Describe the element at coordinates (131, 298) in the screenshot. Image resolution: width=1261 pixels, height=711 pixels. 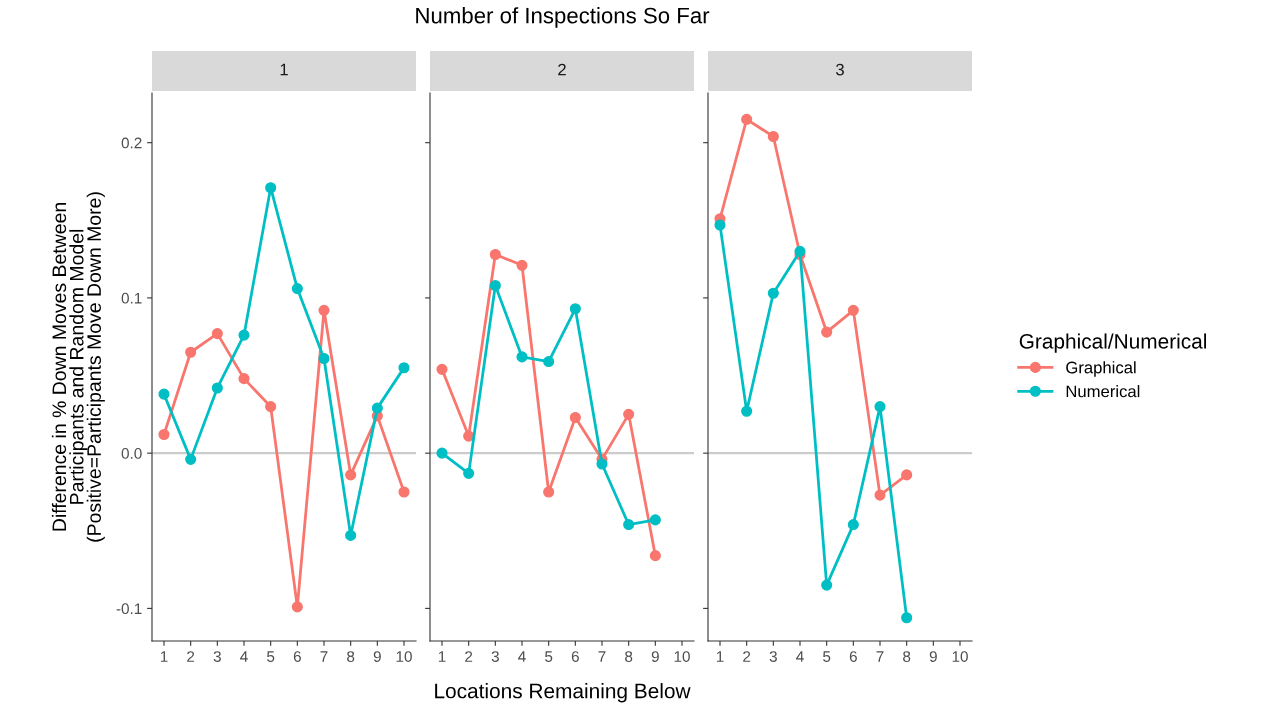
I see `y-tick-label: 0.1` at that location.